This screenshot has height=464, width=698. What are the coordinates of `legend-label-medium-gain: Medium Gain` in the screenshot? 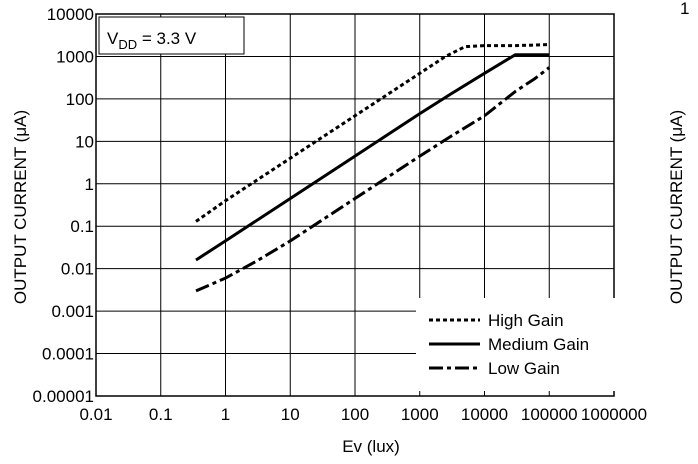 It's located at (538, 344).